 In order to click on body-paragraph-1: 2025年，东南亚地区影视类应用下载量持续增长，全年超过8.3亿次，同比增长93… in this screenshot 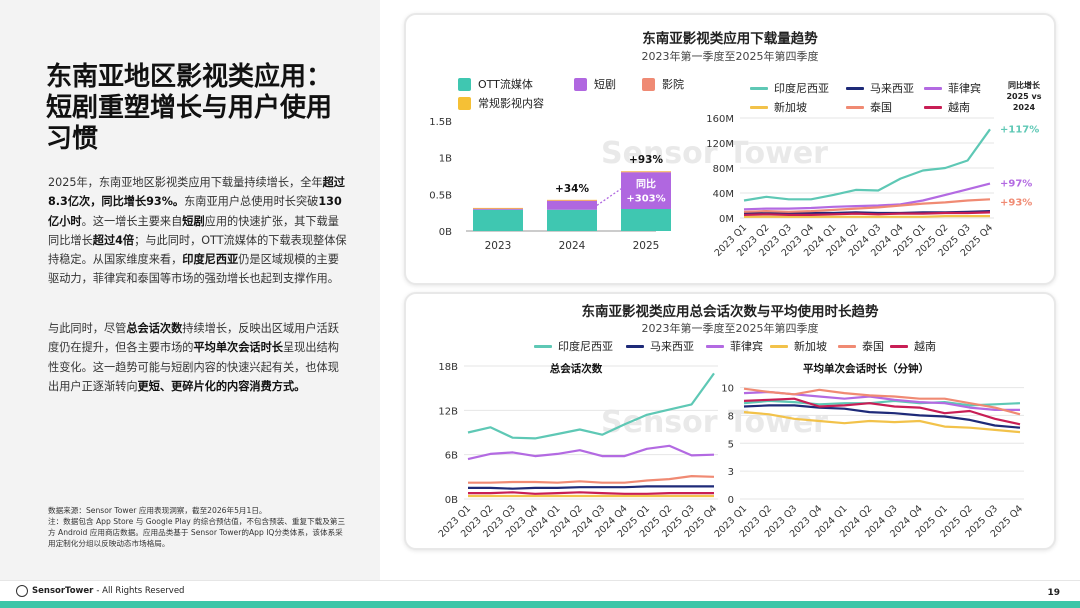, I will do `click(198, 231)`.